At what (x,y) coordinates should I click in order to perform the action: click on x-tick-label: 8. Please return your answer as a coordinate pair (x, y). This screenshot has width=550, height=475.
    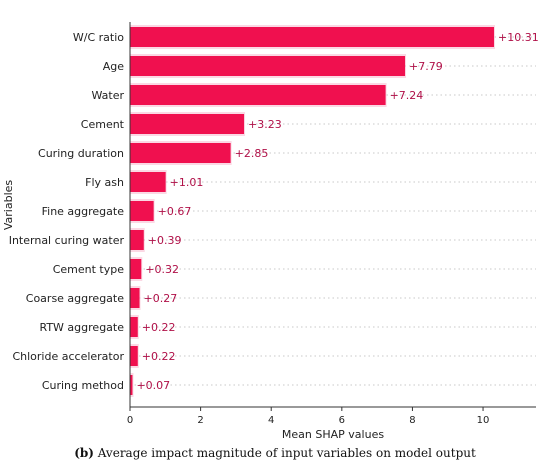
    Looking at the image, I should click on (412, 420).